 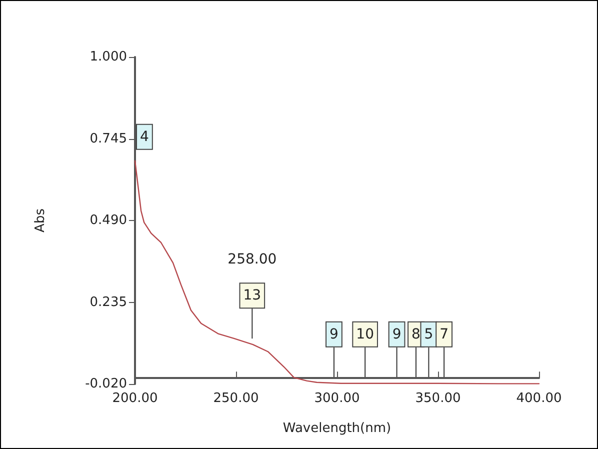 I want to click on annotation: 7, so click(x=444, y=334).